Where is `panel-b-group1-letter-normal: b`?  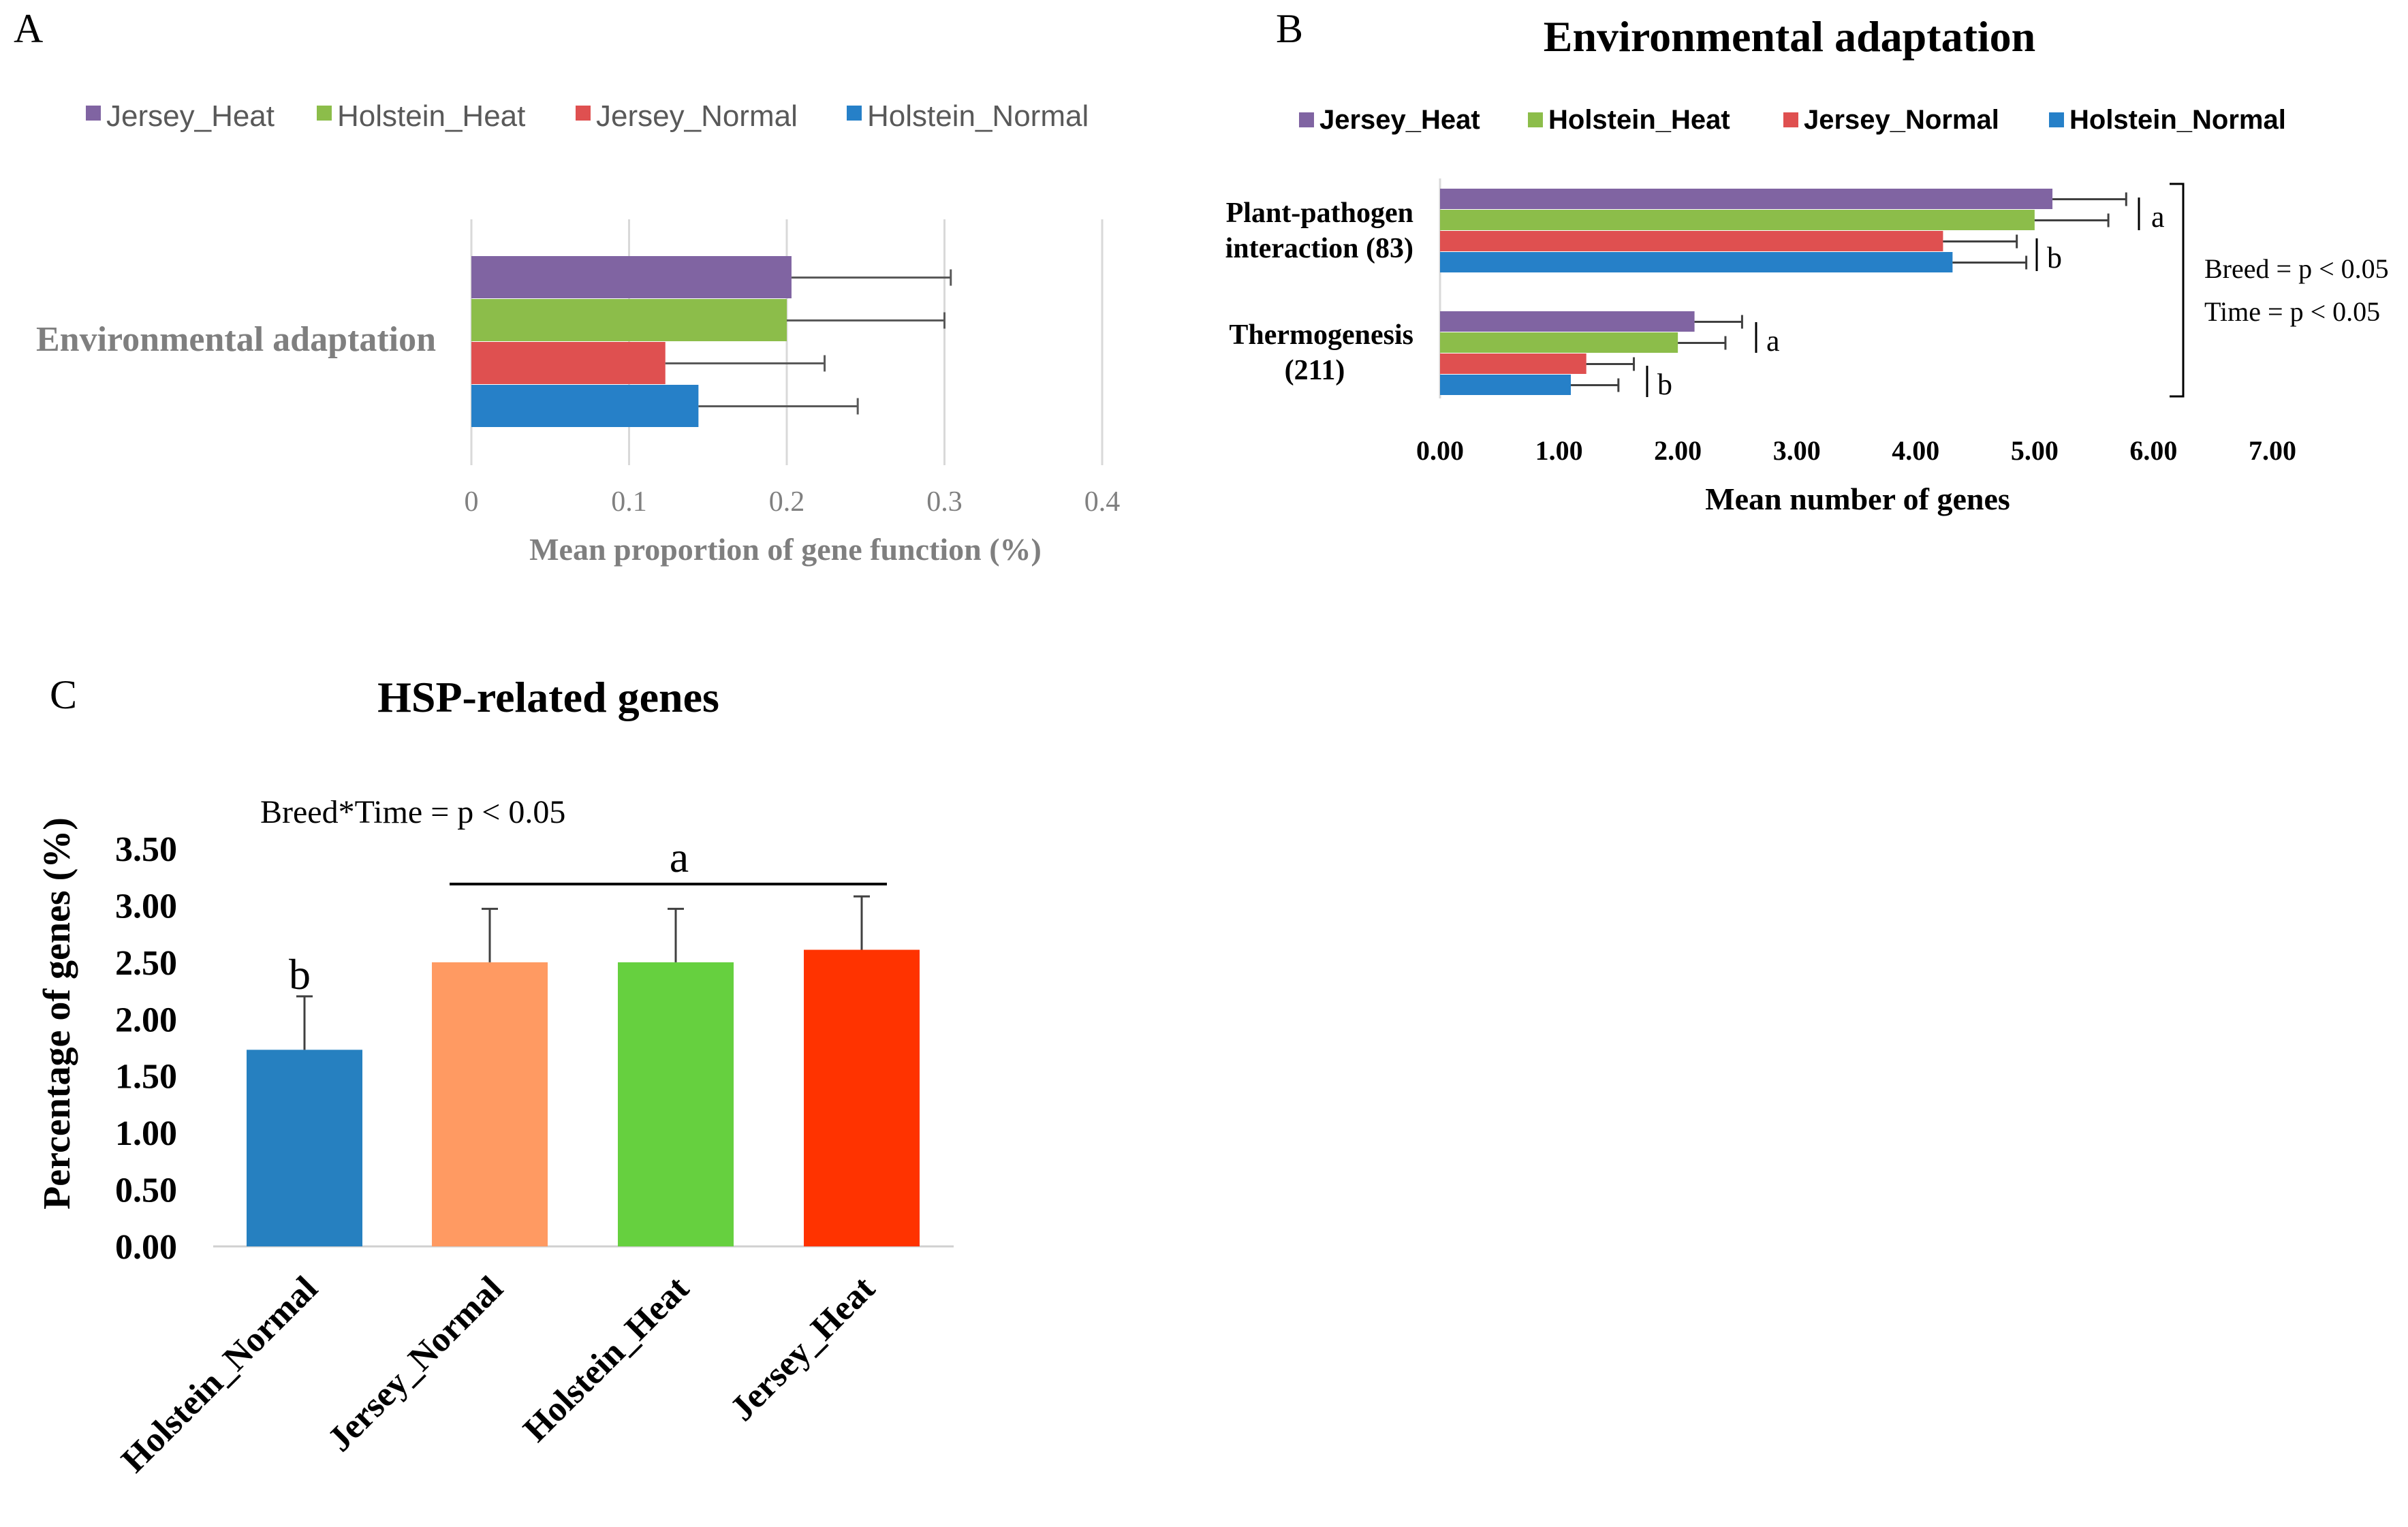 panel-b-group1-letter-normal: b is located at coordinates (2054, 257).